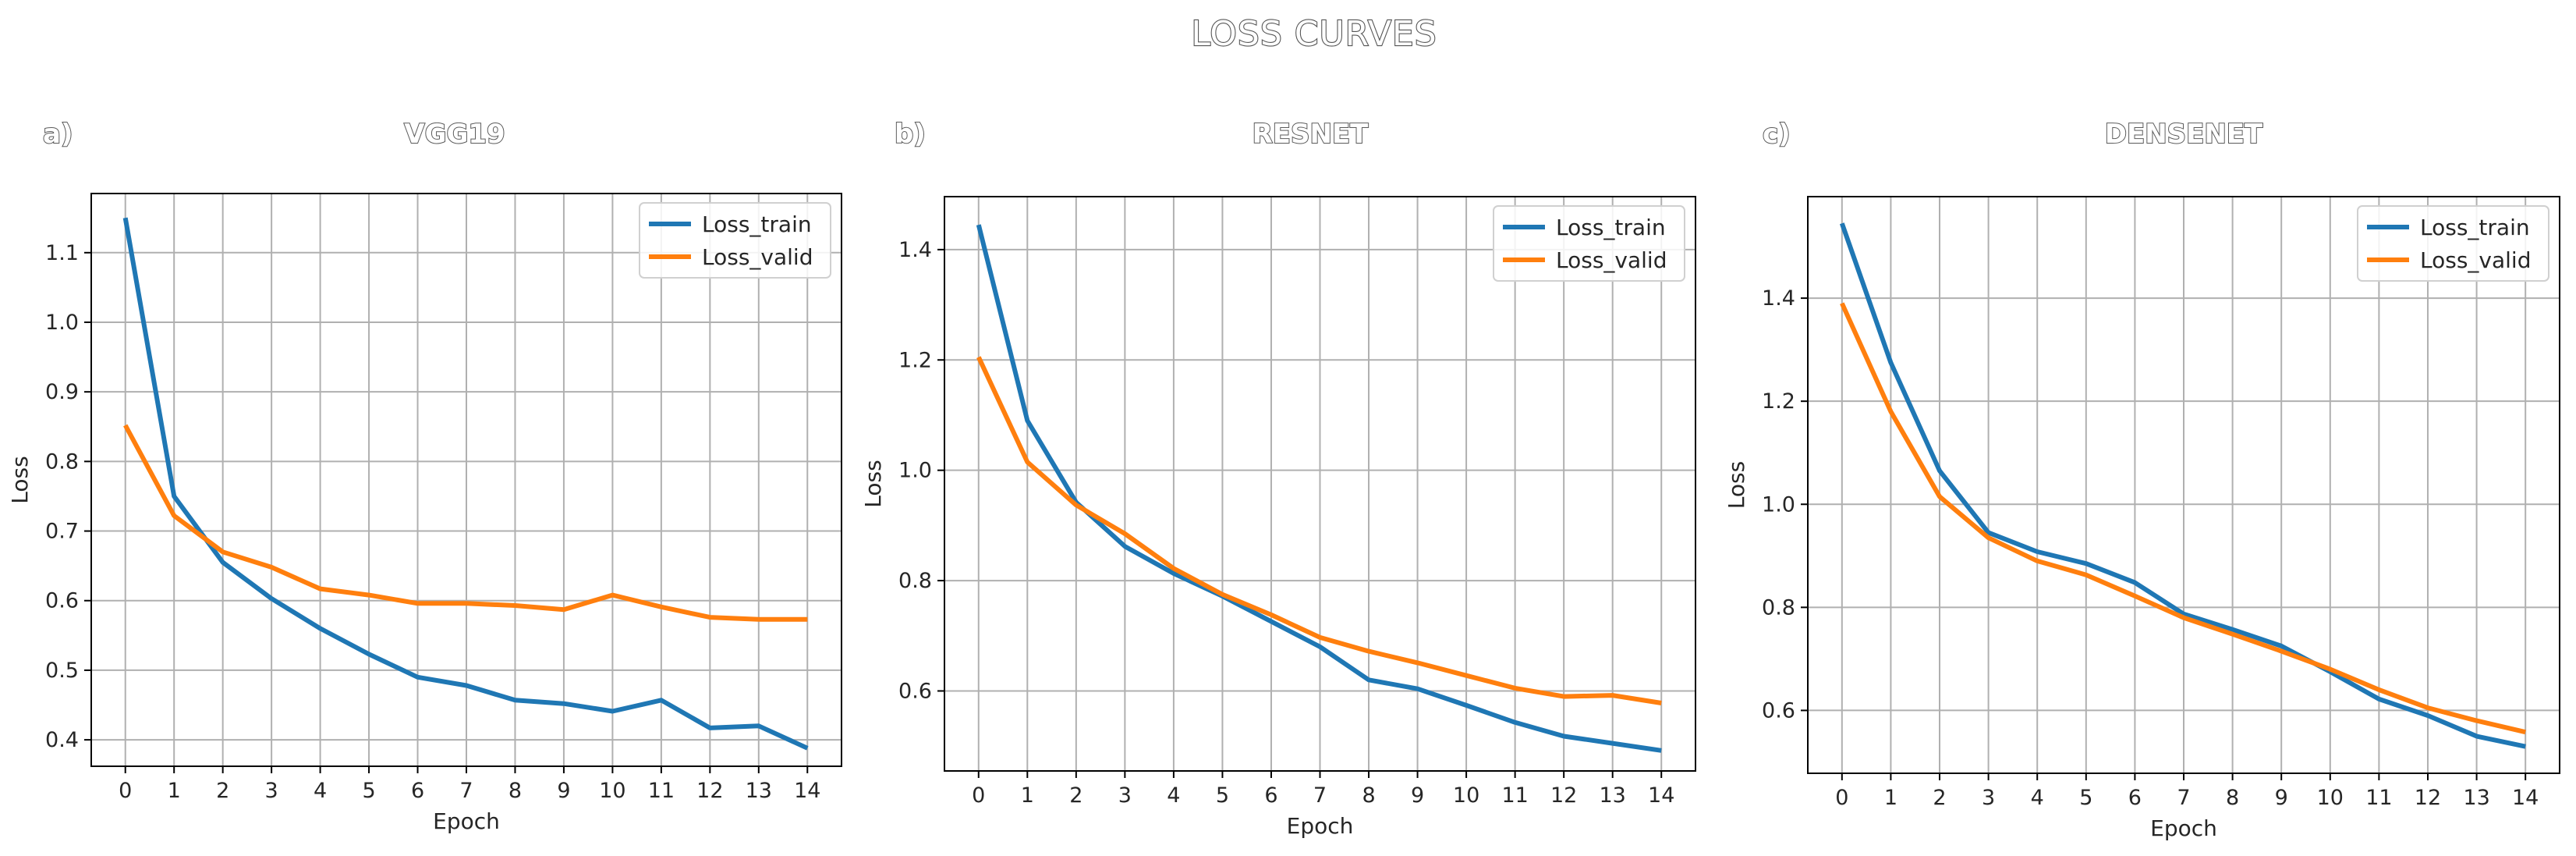  Describe the element at coordinates (62, 392) in the screenshot. I see `y-tick-label: 0.9` at that location.